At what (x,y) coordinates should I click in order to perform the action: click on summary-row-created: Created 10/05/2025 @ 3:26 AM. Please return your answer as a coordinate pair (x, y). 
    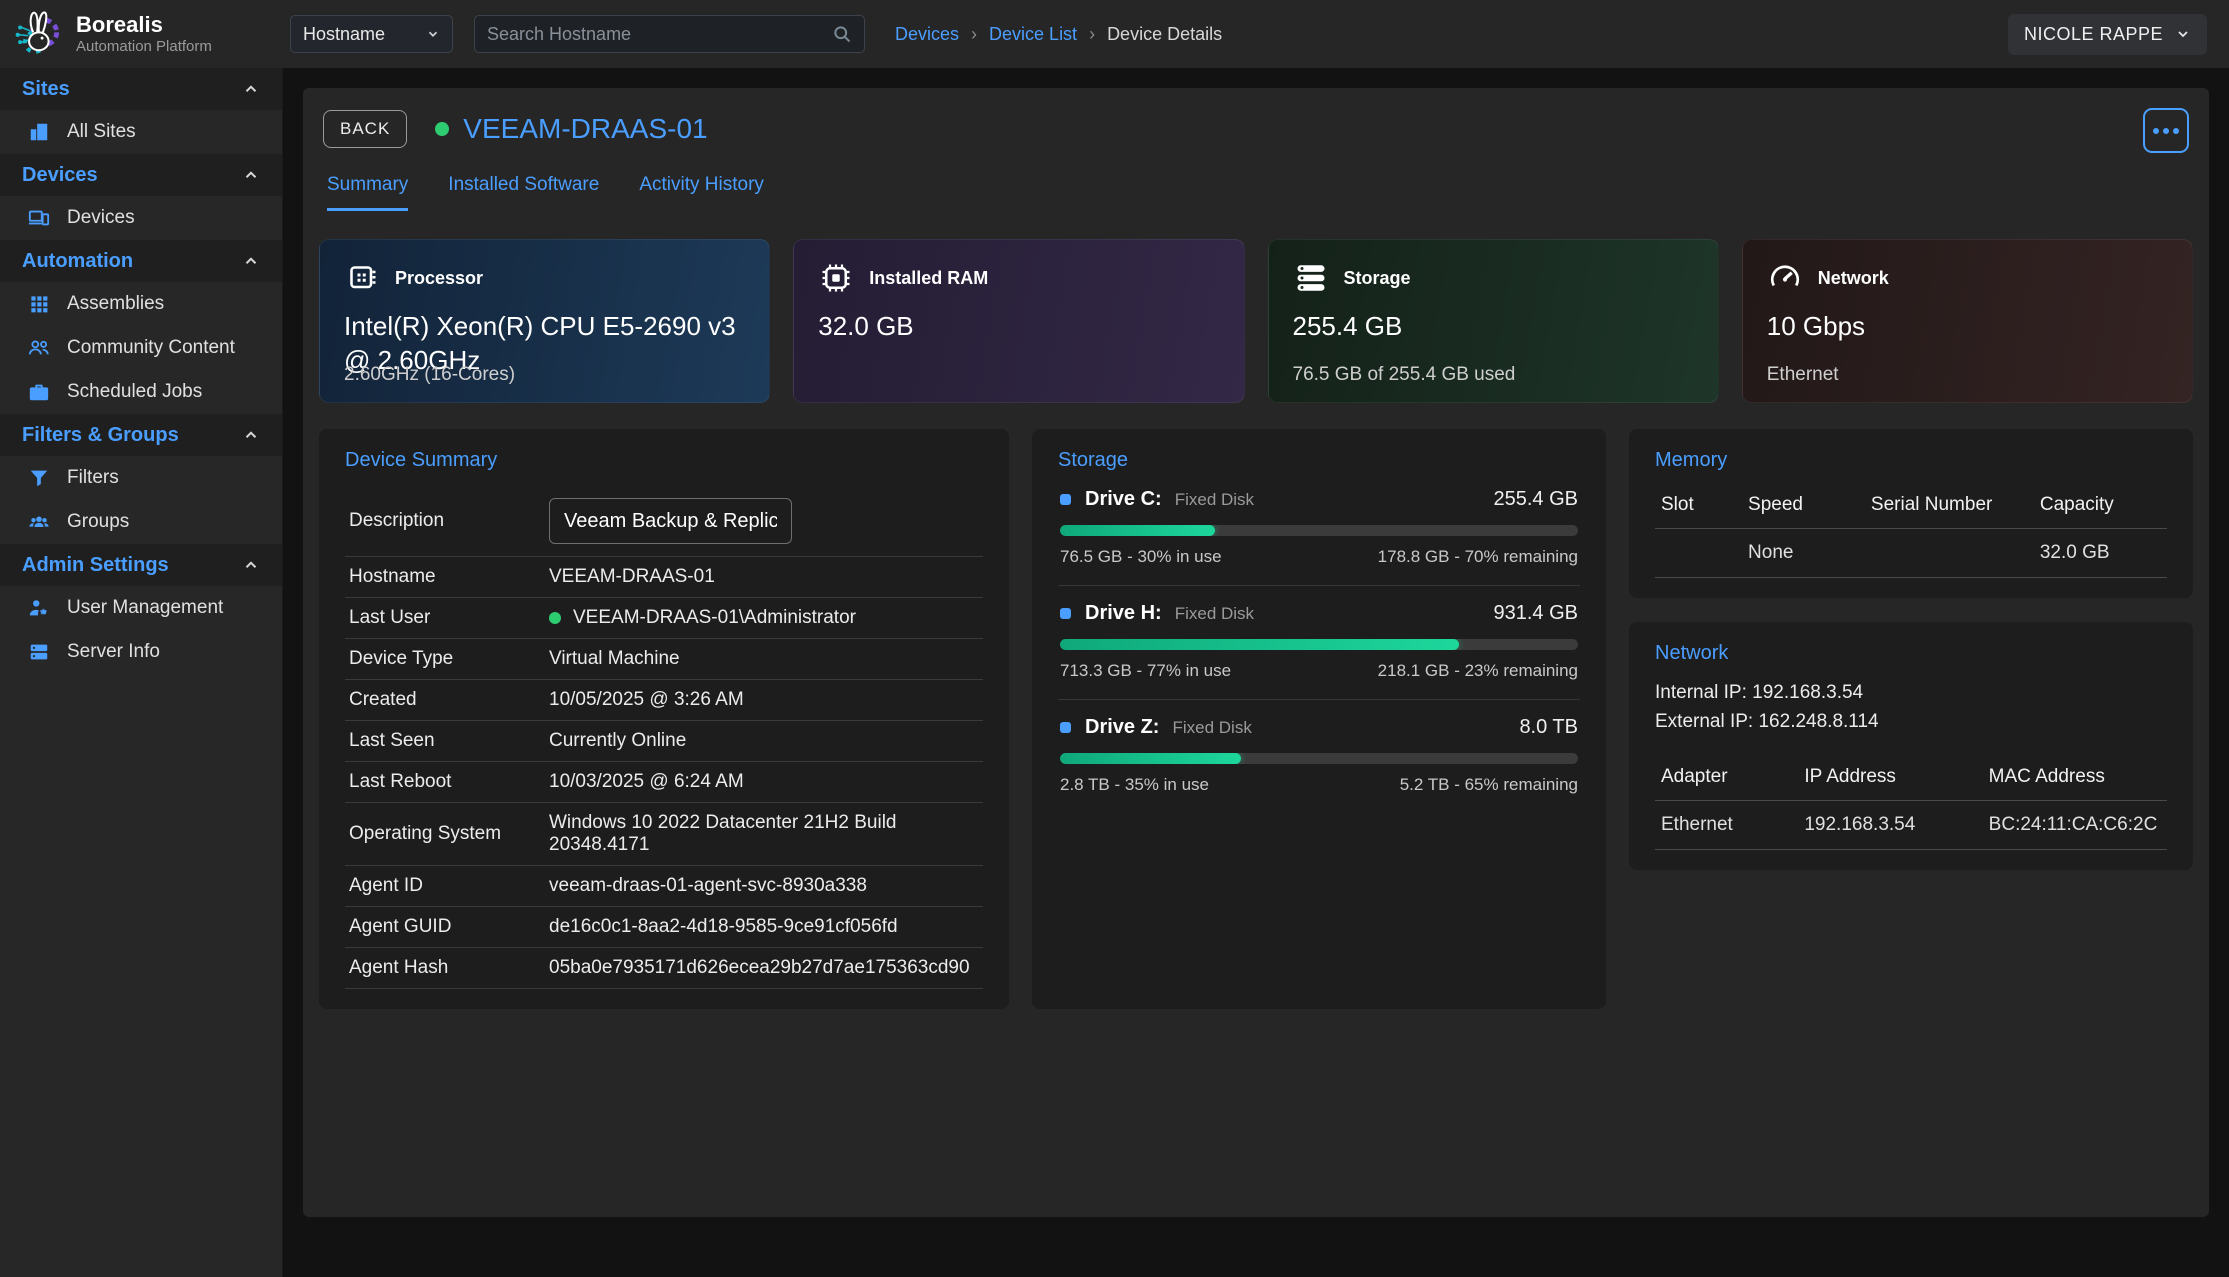
    Looking at the image, I should click on (664, 700).